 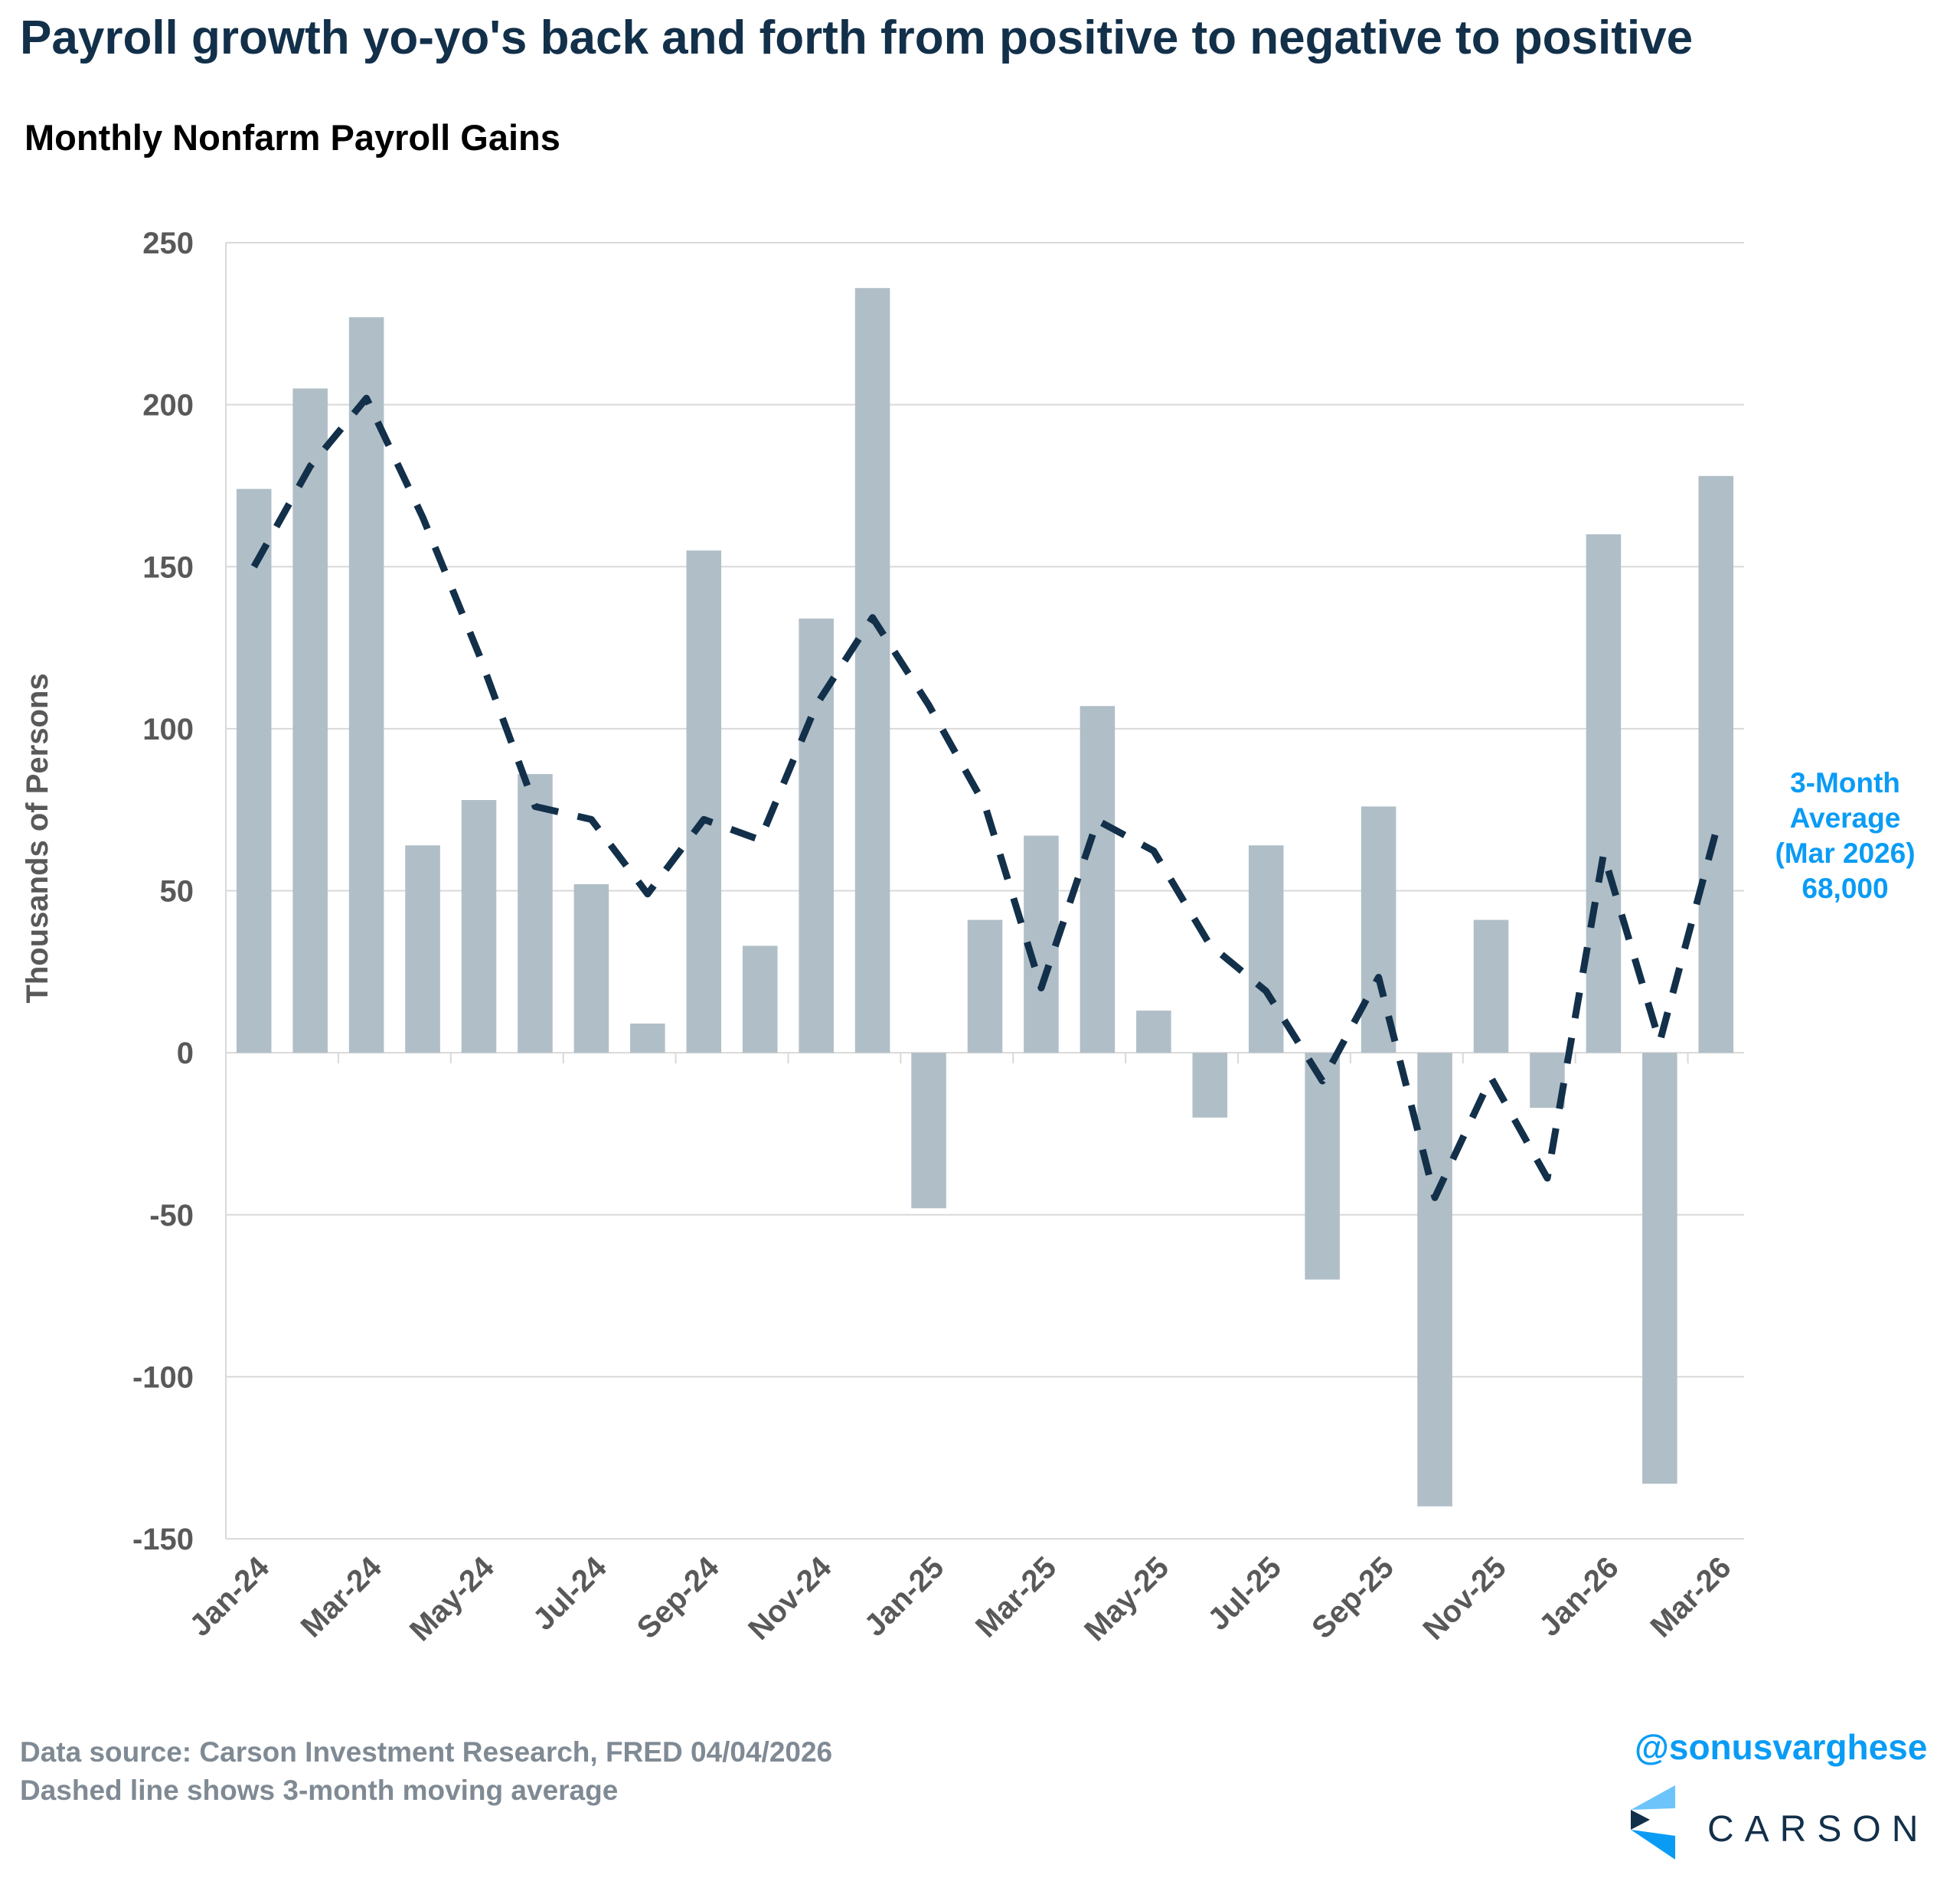 What do you see at coordinates (1126, 1598) in the screenshot?
I see `x-tick-label: May-25` at bounding box center [1126, 1598].